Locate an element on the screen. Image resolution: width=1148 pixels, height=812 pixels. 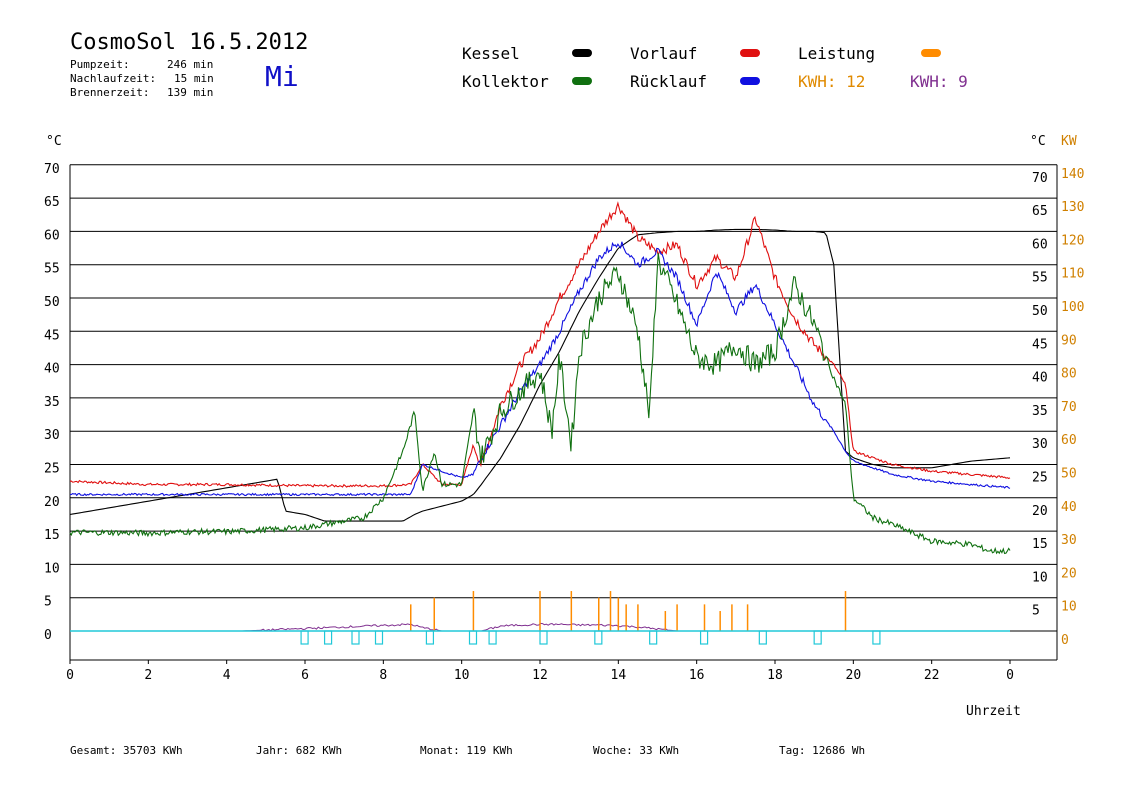
right-tick-label-kw: 0 is located at coordinates (1065, 640).